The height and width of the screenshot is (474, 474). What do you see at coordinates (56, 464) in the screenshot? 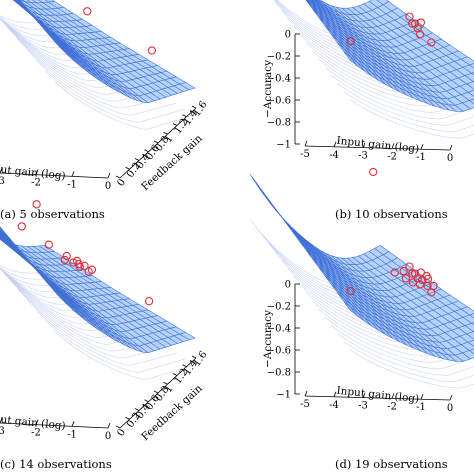
I see `caption-c: (c) 14 observations` at bounding box center [56, 464].